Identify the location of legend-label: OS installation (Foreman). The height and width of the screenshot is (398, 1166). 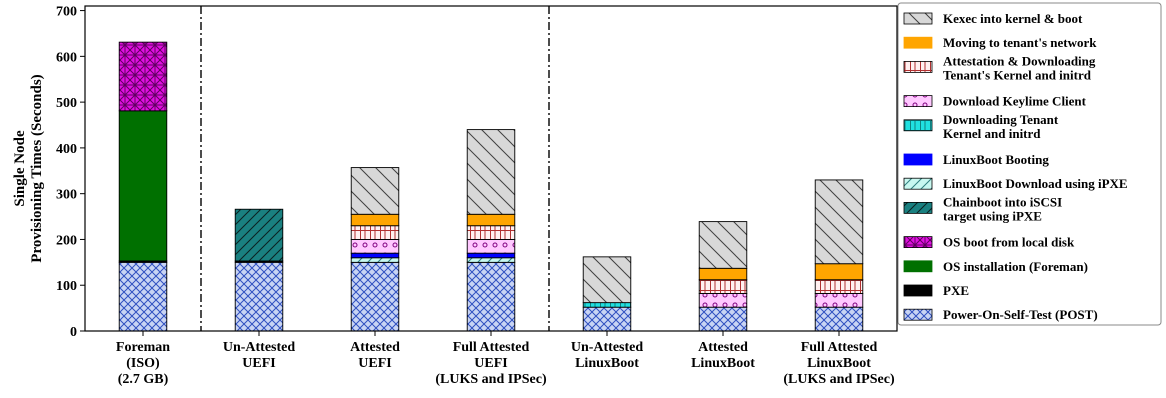
(1015, 266).